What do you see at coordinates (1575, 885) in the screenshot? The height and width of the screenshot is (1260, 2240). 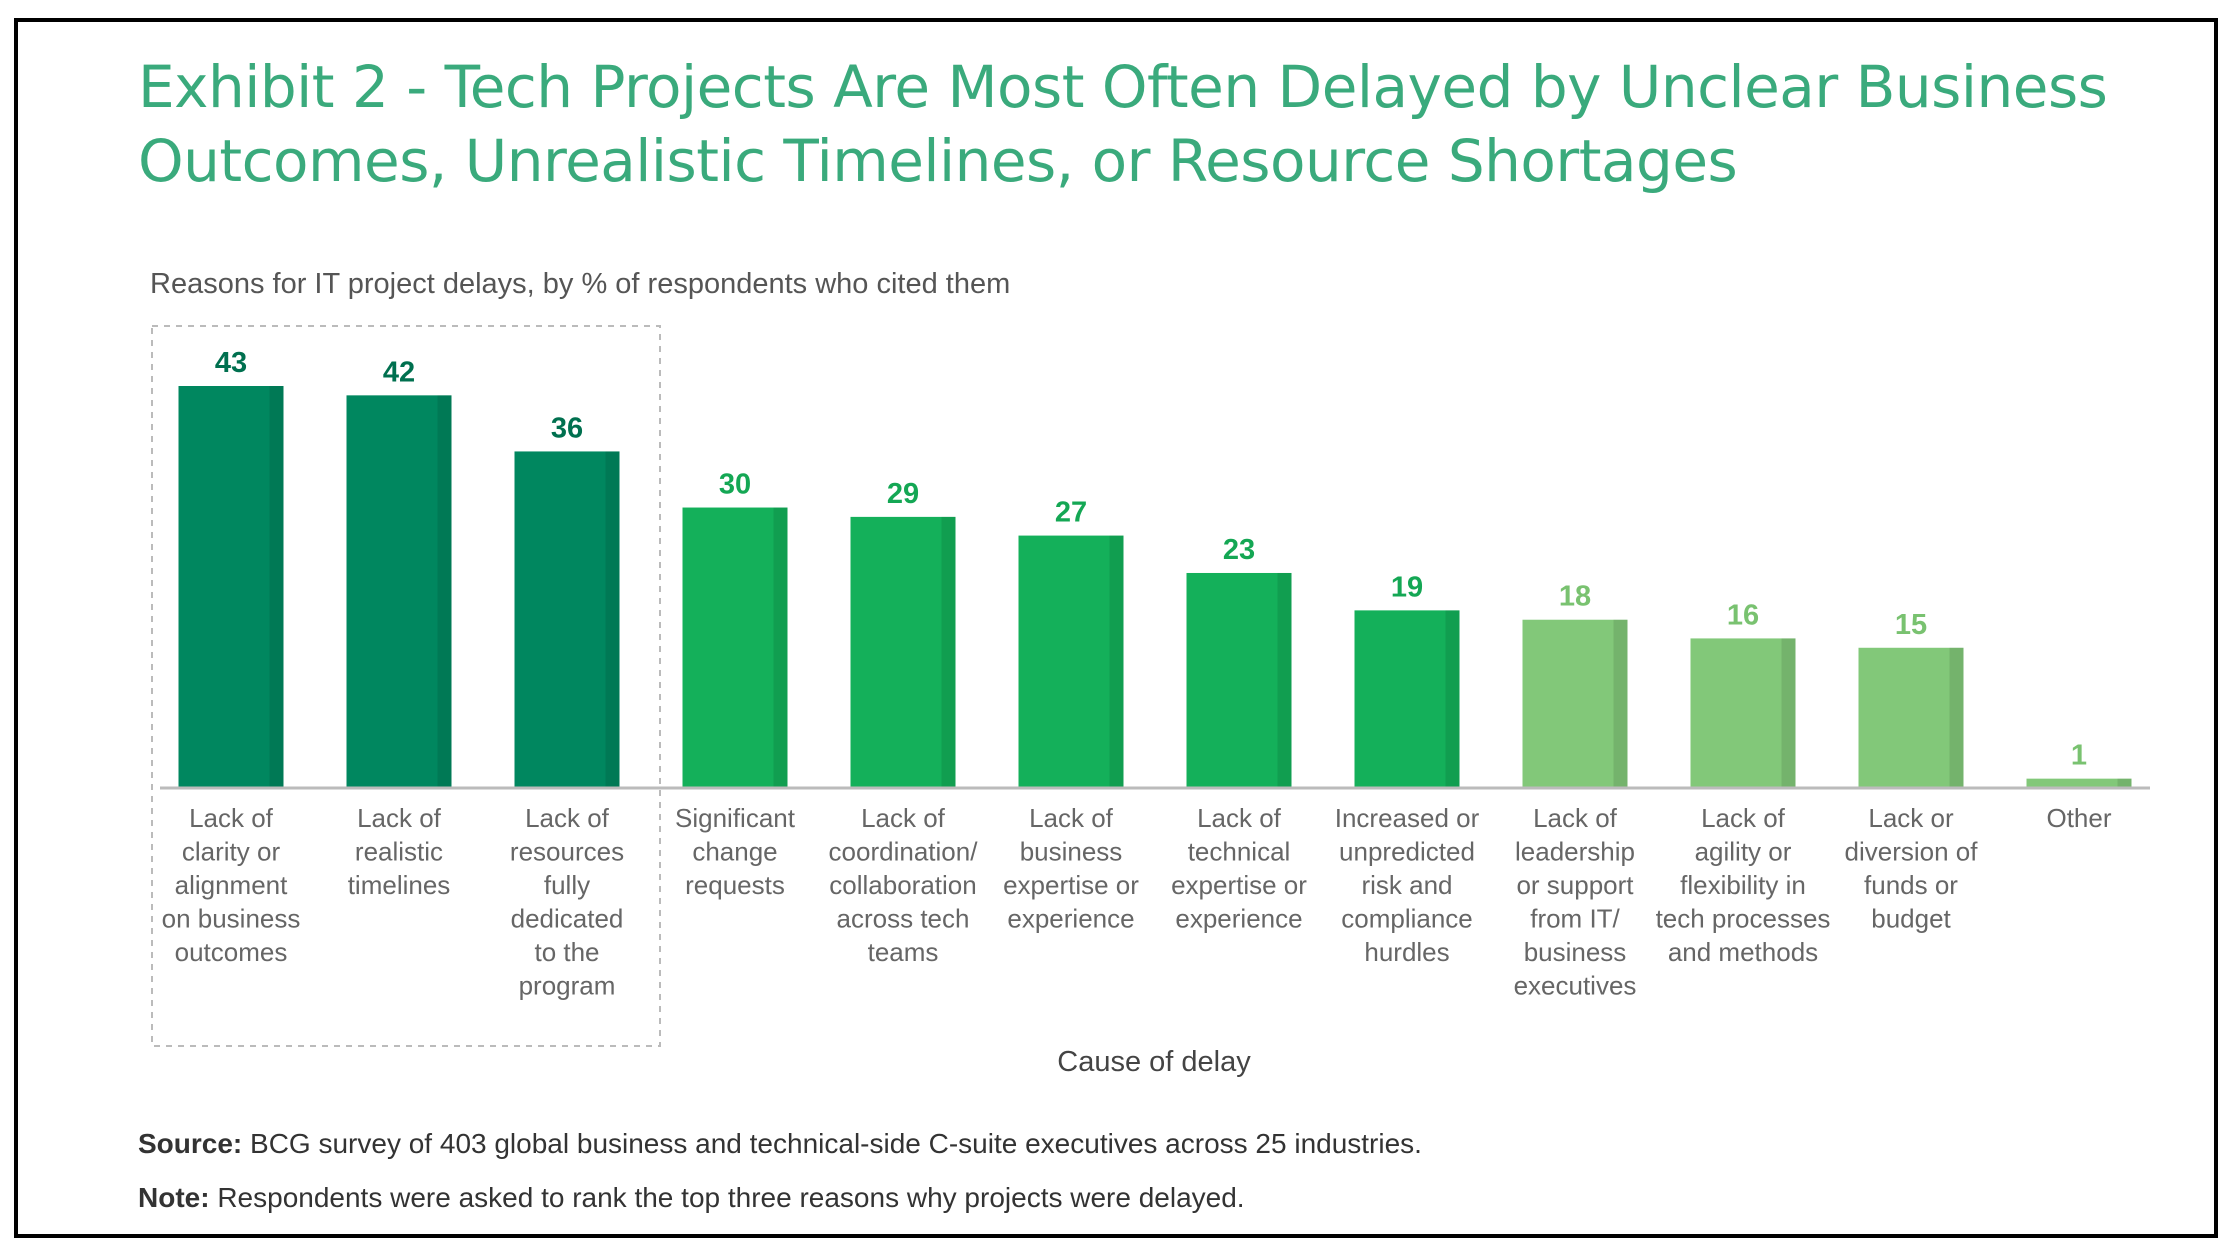 I see `category-label: or support` at bounding box center [1575, 885].